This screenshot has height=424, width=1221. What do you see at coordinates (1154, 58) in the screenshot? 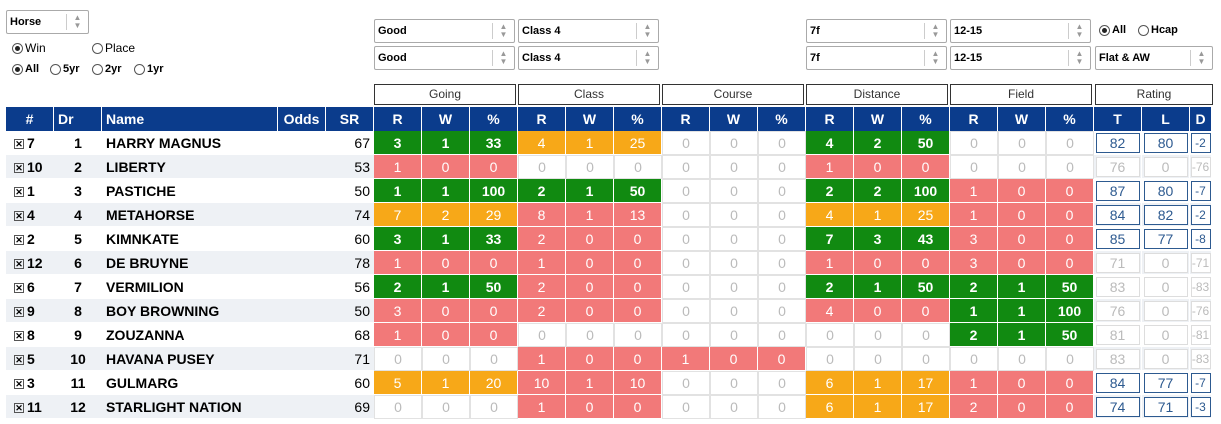
I see `race-type-select: Flat & AW ▲ ▼` at bounding box center [1154, 58].